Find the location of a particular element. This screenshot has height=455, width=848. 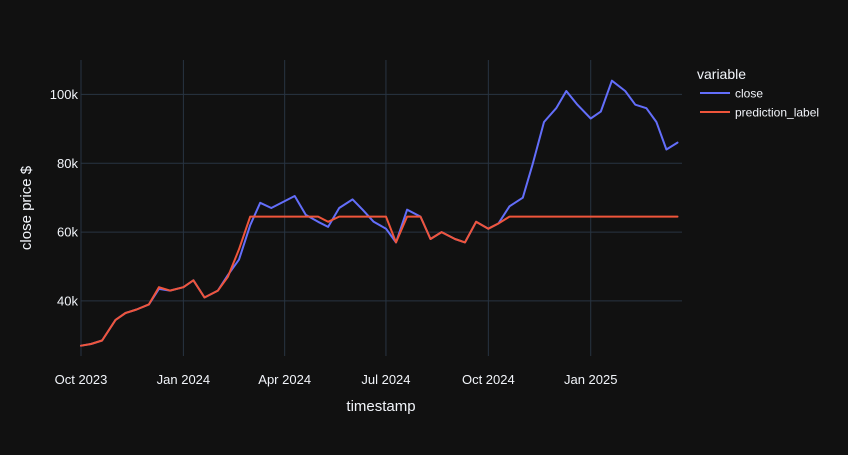

y-axis-label: close price $ is located at coordinates (26, 207).